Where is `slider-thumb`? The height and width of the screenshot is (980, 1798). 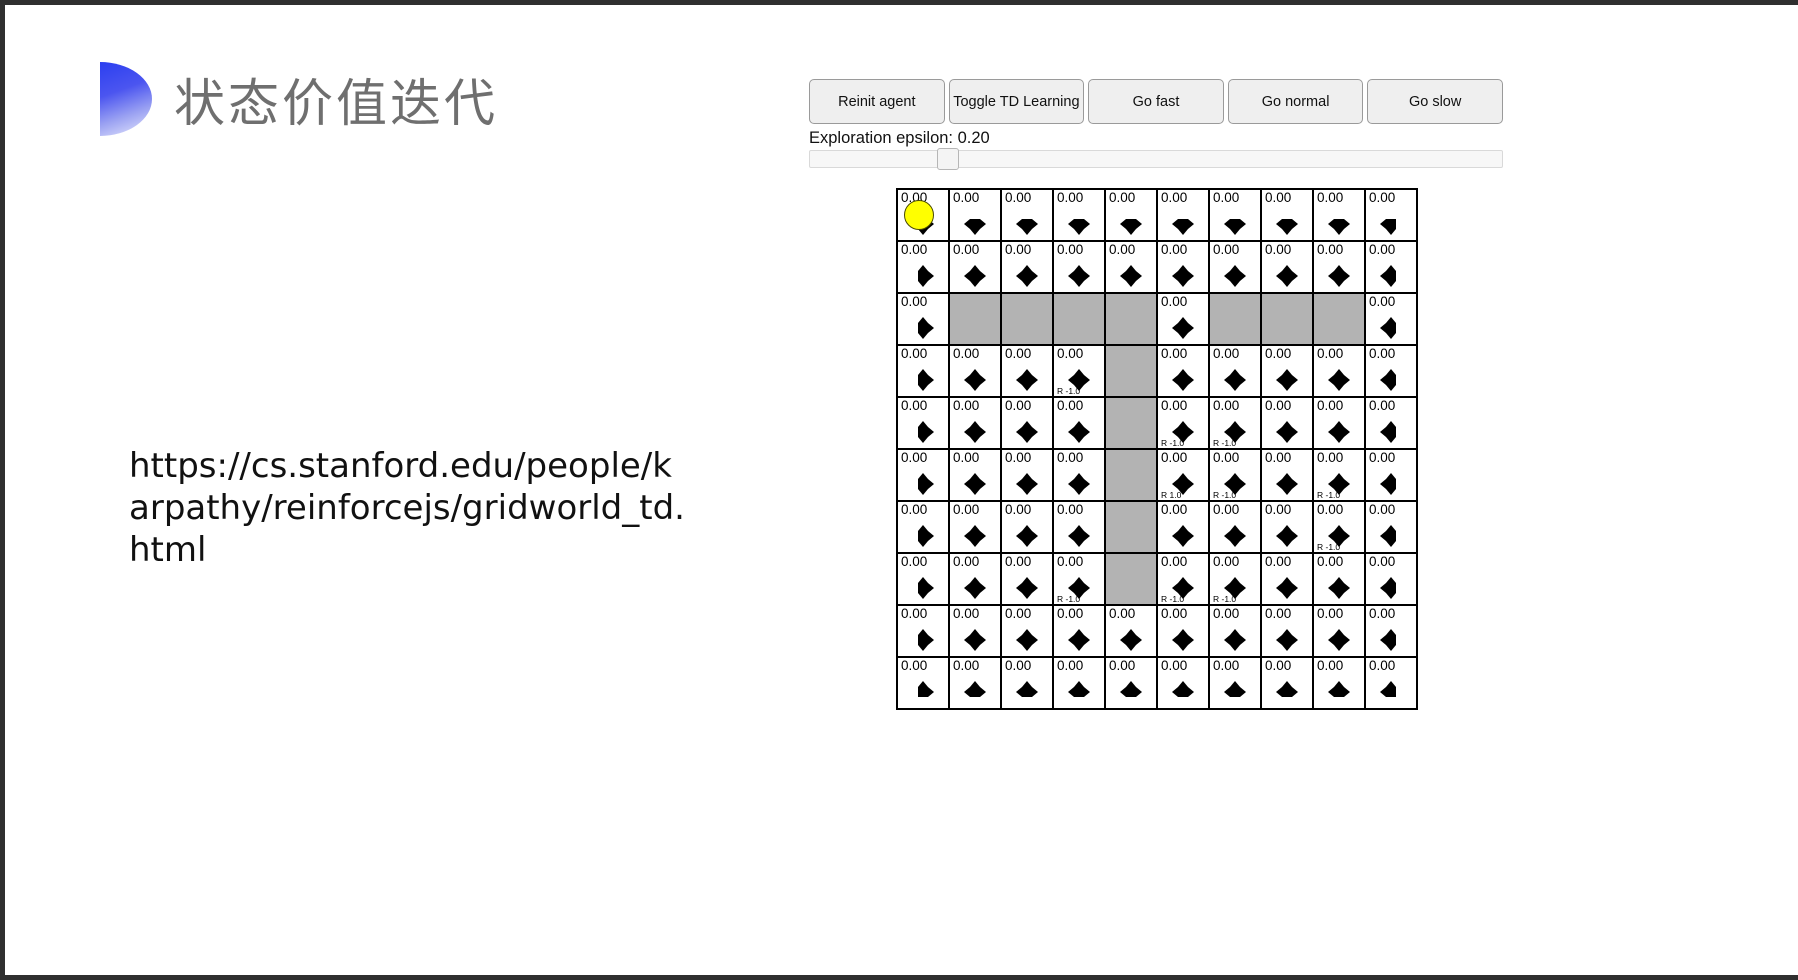
slider-thumb is located at coordinates (947, 159).